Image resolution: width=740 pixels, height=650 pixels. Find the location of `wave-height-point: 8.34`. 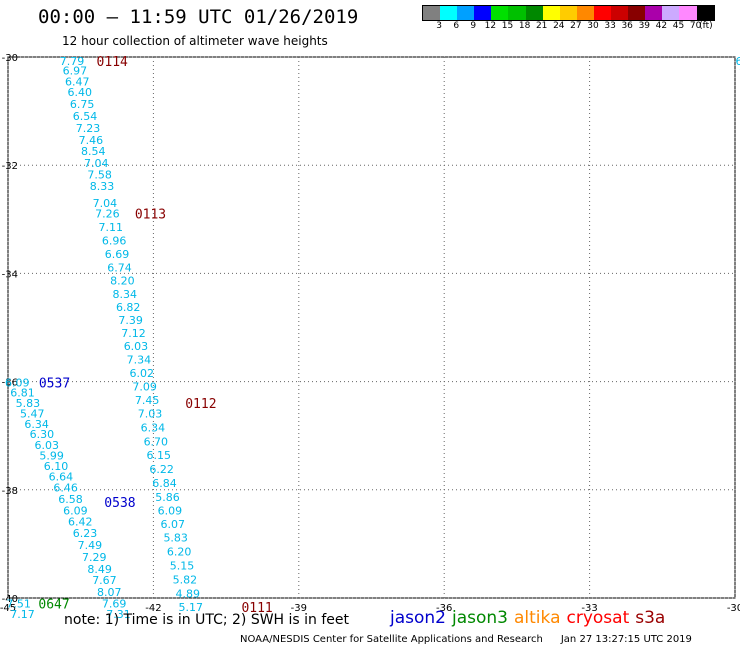

wave-height-point: 8.34 is located at coordinates (125, 294).